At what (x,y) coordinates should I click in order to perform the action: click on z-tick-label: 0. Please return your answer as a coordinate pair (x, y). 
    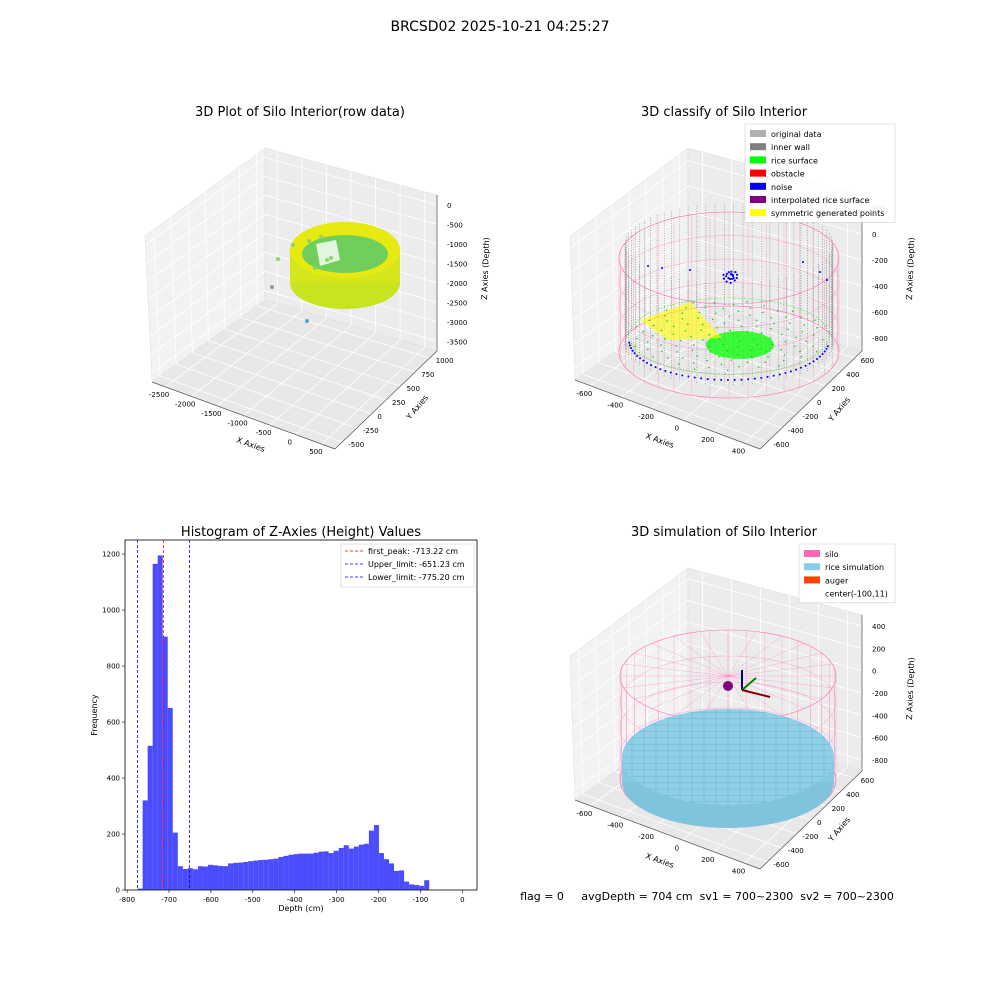
    Looking at the image, I should click on (874, 672).